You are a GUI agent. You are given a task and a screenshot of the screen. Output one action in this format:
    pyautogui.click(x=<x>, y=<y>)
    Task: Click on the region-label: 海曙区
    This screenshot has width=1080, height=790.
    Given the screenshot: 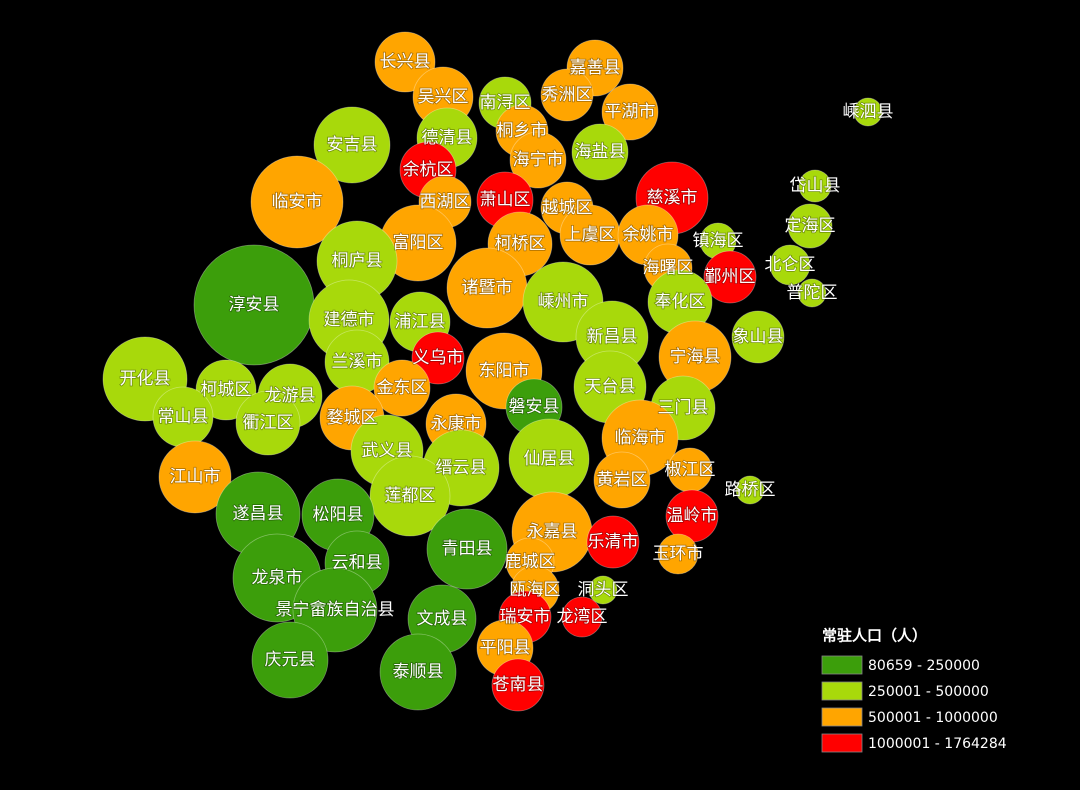 What is the action you would take?
    pyautogui.click(x=668, y=268)
    